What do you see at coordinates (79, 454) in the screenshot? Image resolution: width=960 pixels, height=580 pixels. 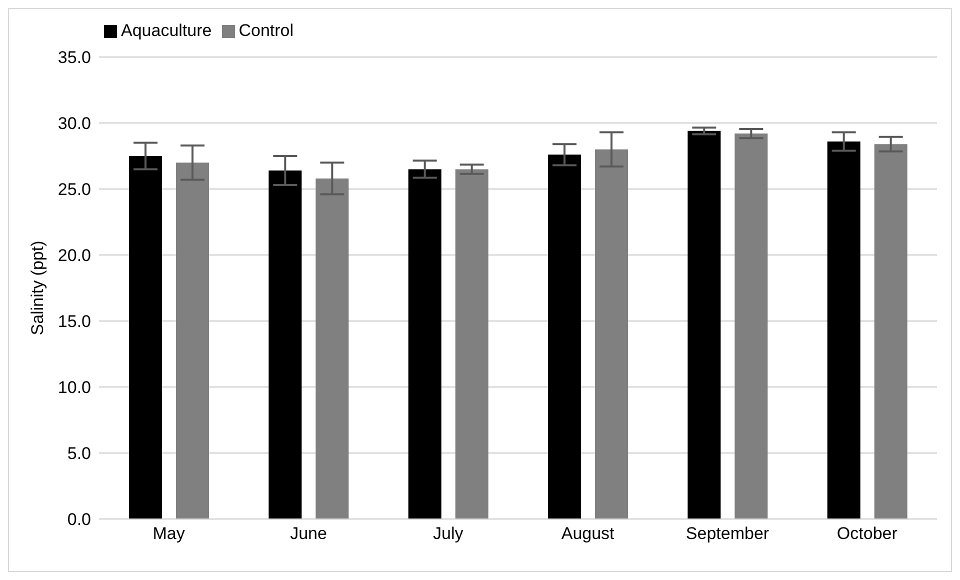 I see `y-tick-label: 5.0` at bounding box center [79, 454].